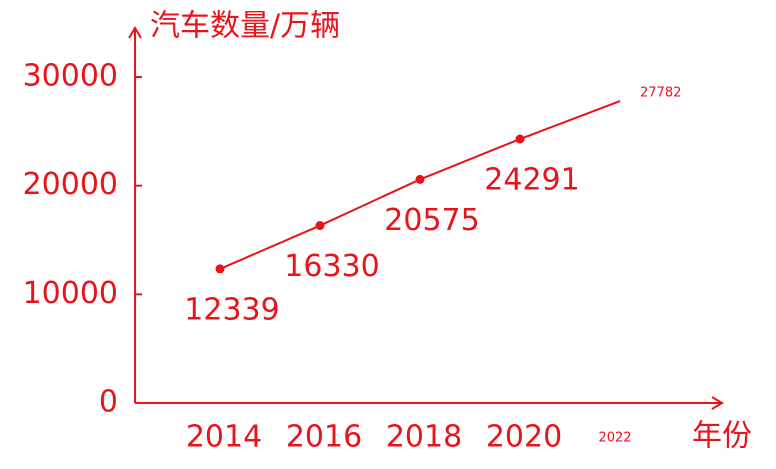  I want to click on x-tick-label: 2018, so click(424, 437).